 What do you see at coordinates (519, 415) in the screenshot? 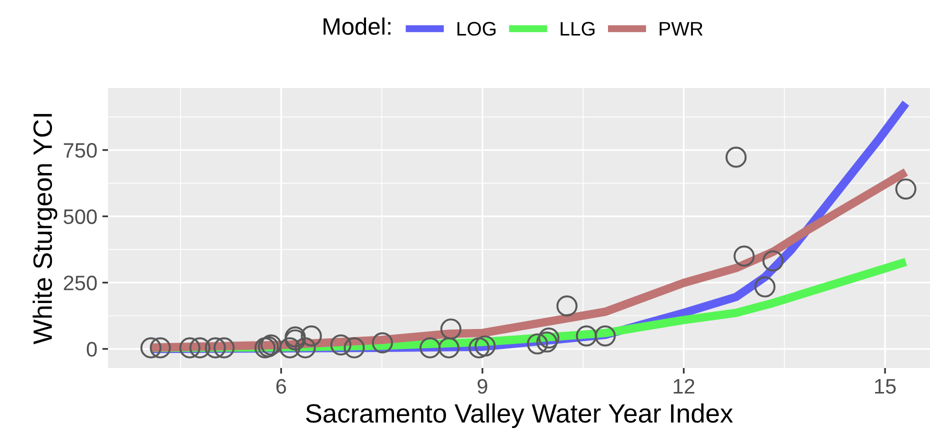
I see `x-axis-title: Sacramento Valley Water Year Index` at bounding box center [519, 415].